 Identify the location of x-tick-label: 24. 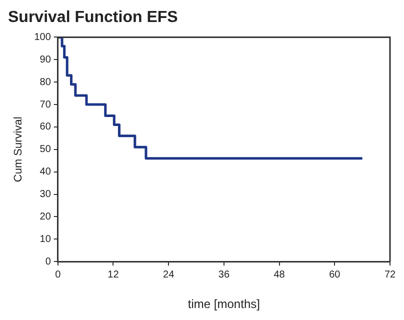
(169, 274).